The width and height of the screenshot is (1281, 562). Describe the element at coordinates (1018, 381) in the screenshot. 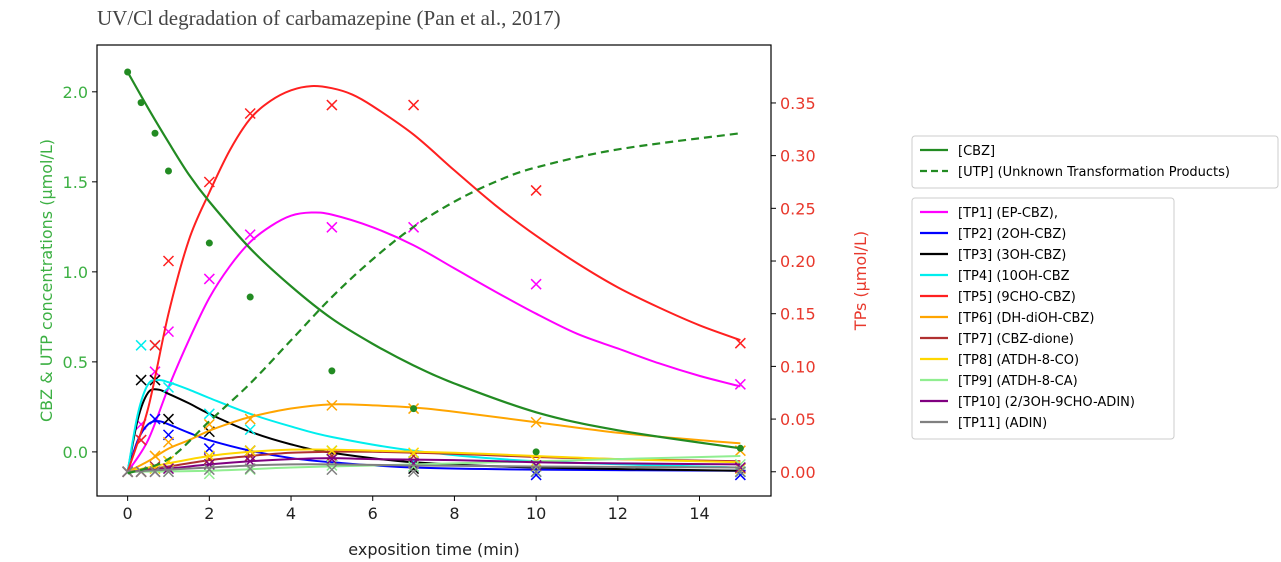

I see `legend-entry-tp9-atdh-8-ca: [TP9] (ATDH-8-CA)` at that location.